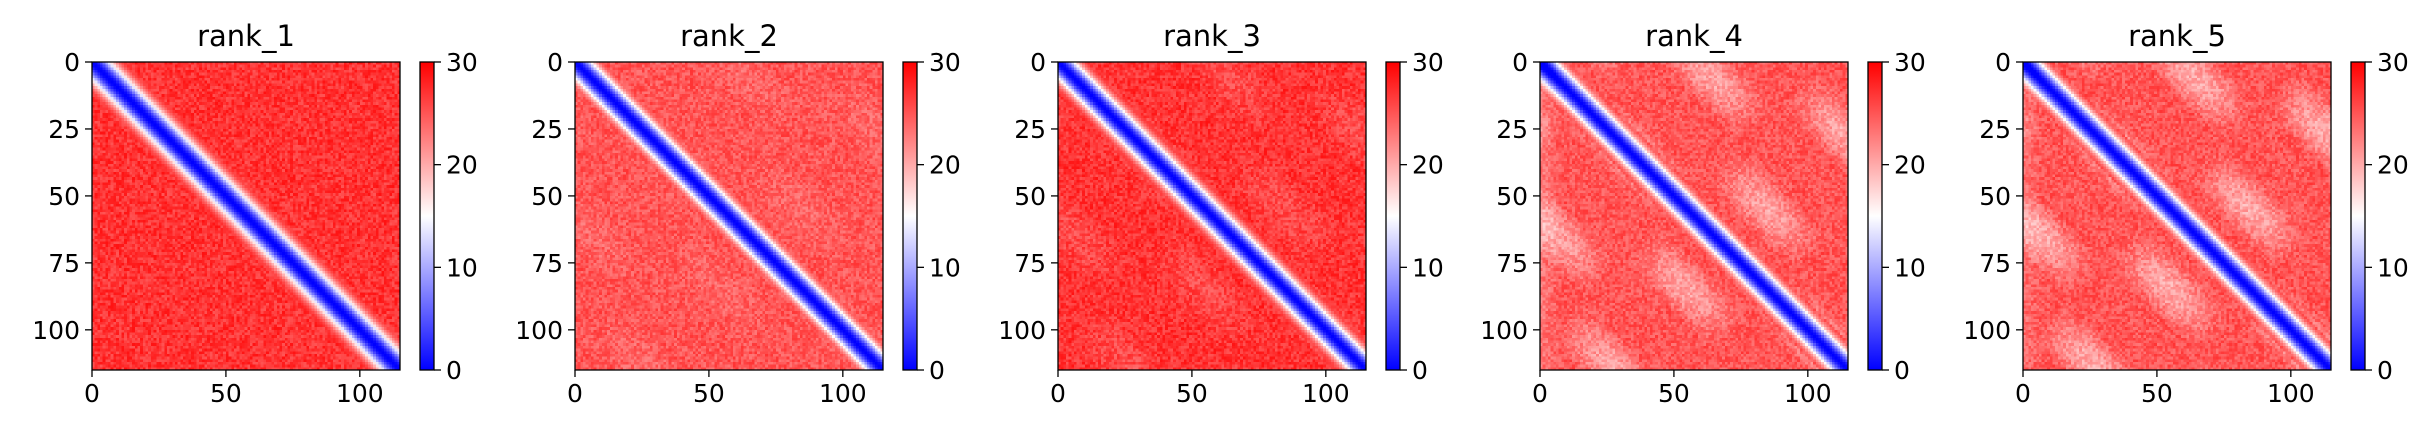 This screenshot has width=2435, height=438. What do you see at coordinates (246, 36) in the screenshot?
I see `panel-title: rank_1` at bounding box center [246, 36].